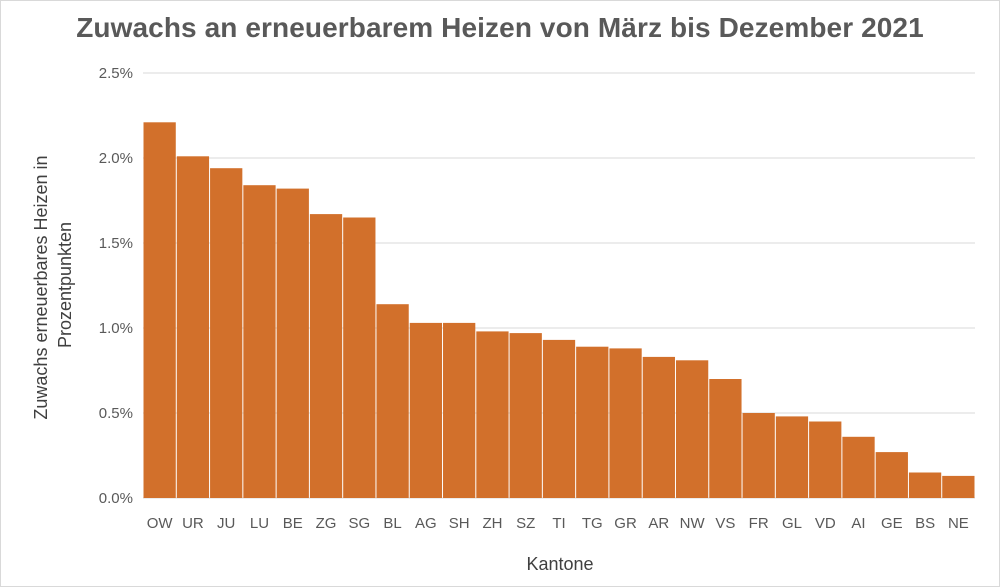  What do you see at coordinates (693, 523) in the screenshot?
I see `x-tick-label: NW` at bounding box center [693, 523].